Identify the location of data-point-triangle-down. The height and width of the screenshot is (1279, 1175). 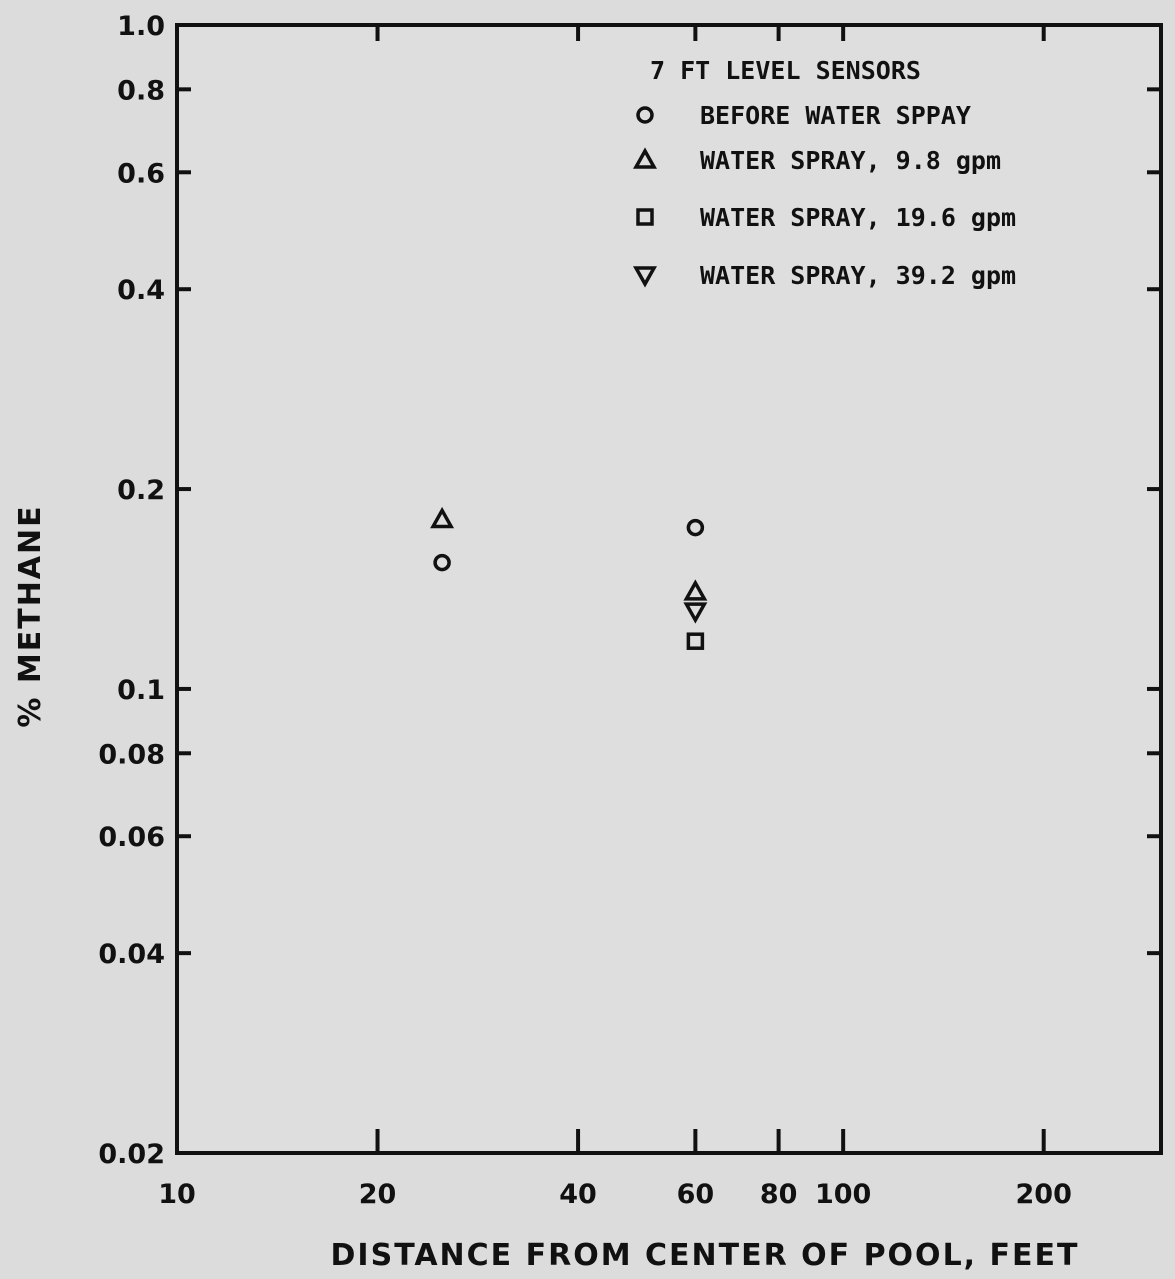
(695, 613).